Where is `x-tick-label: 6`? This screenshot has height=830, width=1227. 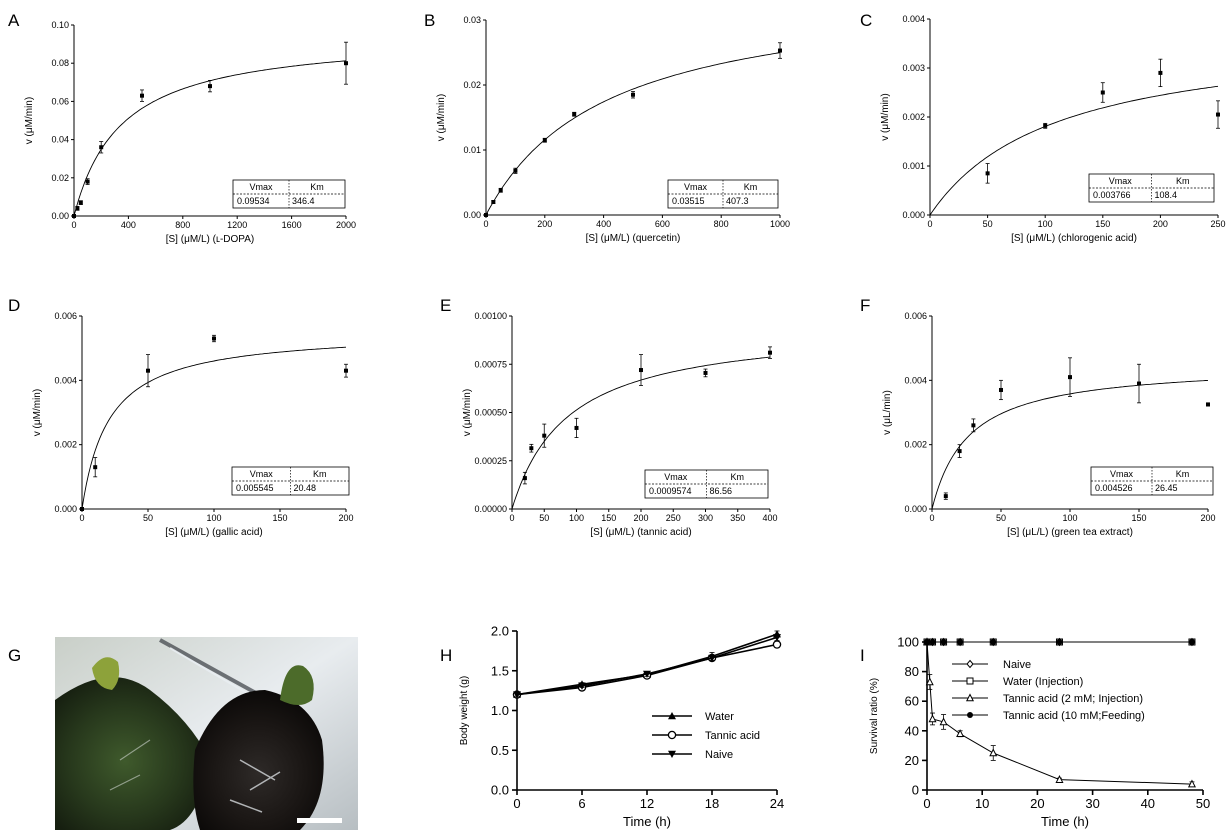
x-tick-label: 6 is located at coordinates (581, 803).